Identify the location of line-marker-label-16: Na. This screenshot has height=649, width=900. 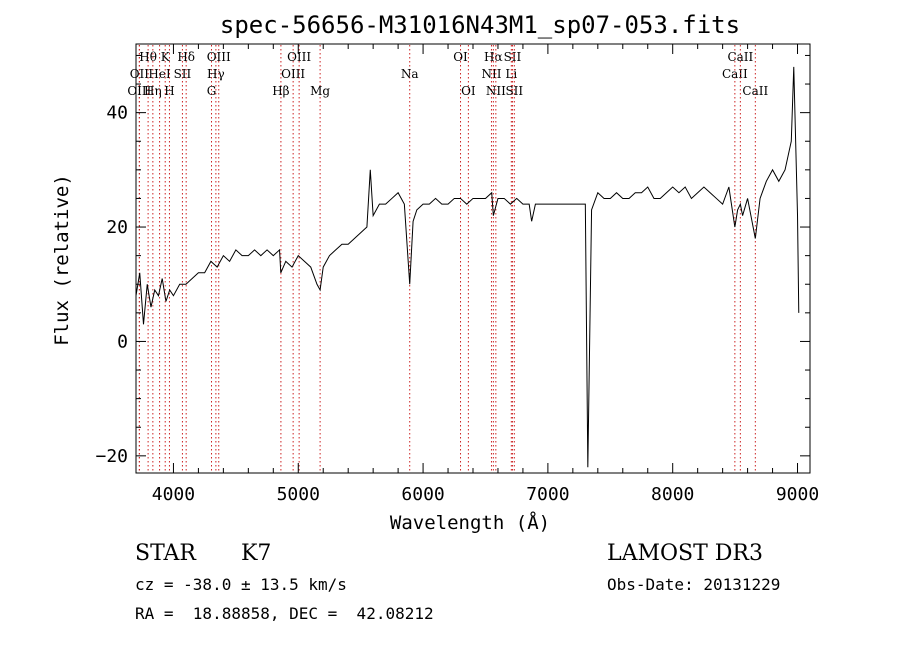
(410, 74).